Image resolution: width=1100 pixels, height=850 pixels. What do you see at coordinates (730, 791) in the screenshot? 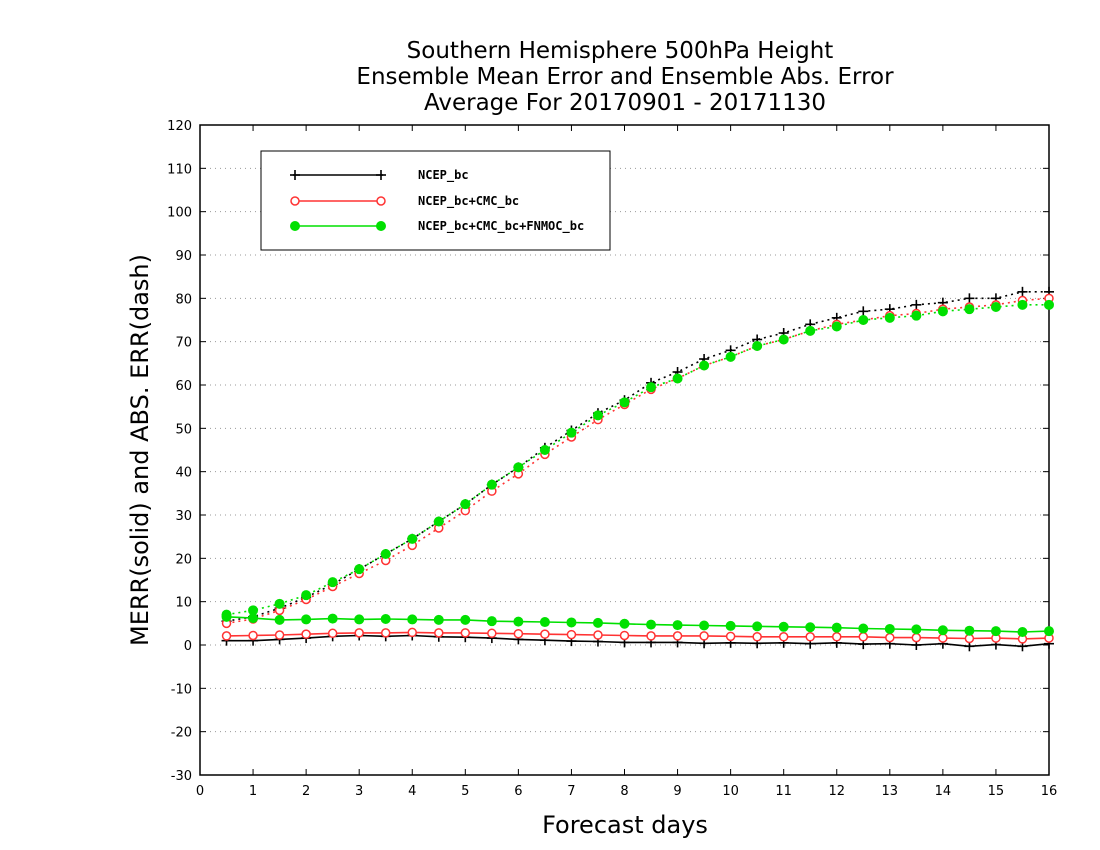
I see `x-tick-label: 10` at bounding box center [730, 791].